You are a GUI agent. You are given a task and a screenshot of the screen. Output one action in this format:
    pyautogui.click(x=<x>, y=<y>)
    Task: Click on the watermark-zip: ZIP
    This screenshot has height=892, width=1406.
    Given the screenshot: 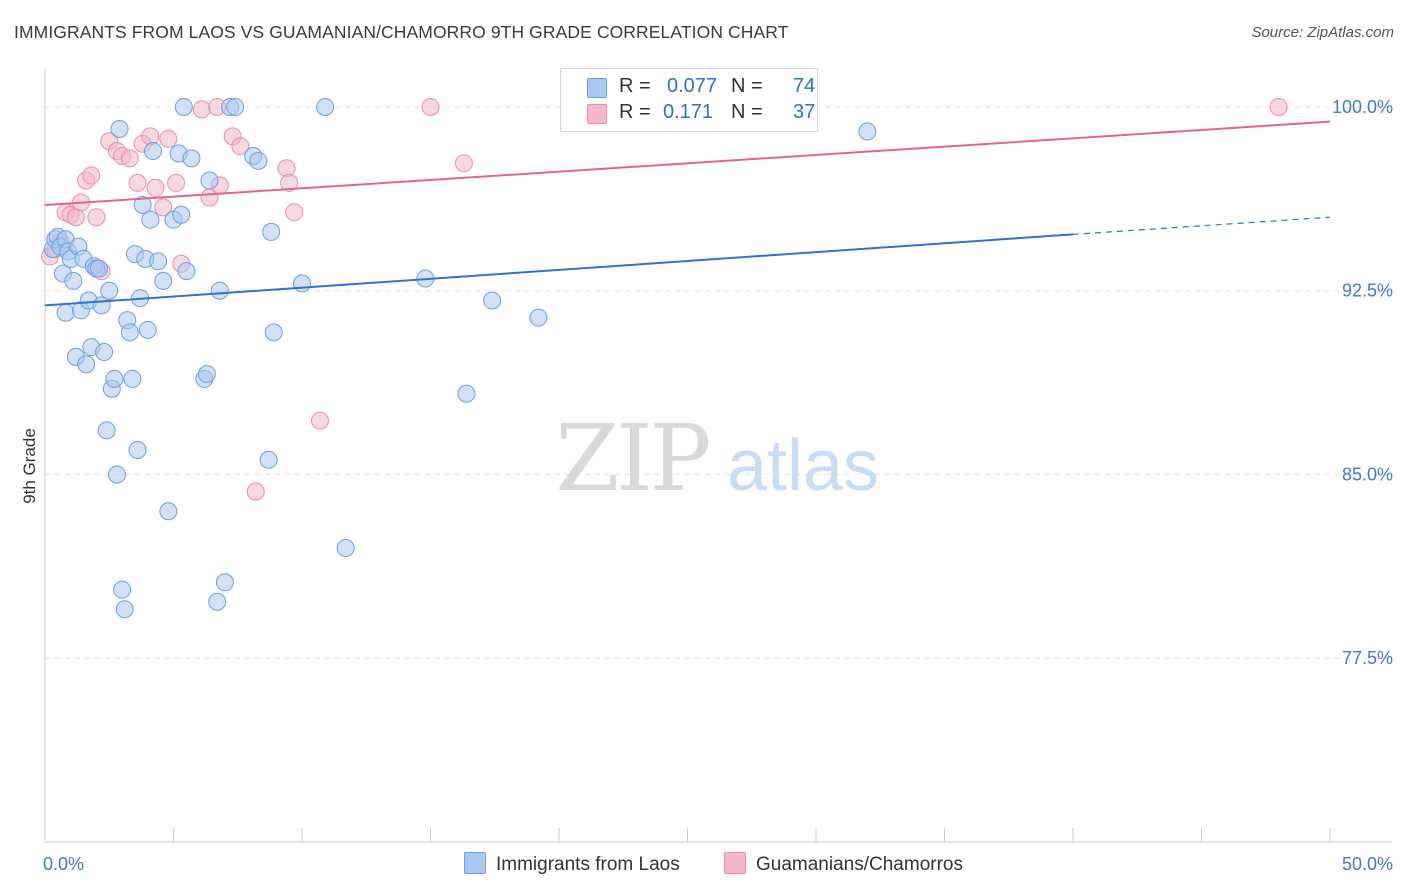 What is the action you would take?
    pyautogui.click(x=631, y=458)
    